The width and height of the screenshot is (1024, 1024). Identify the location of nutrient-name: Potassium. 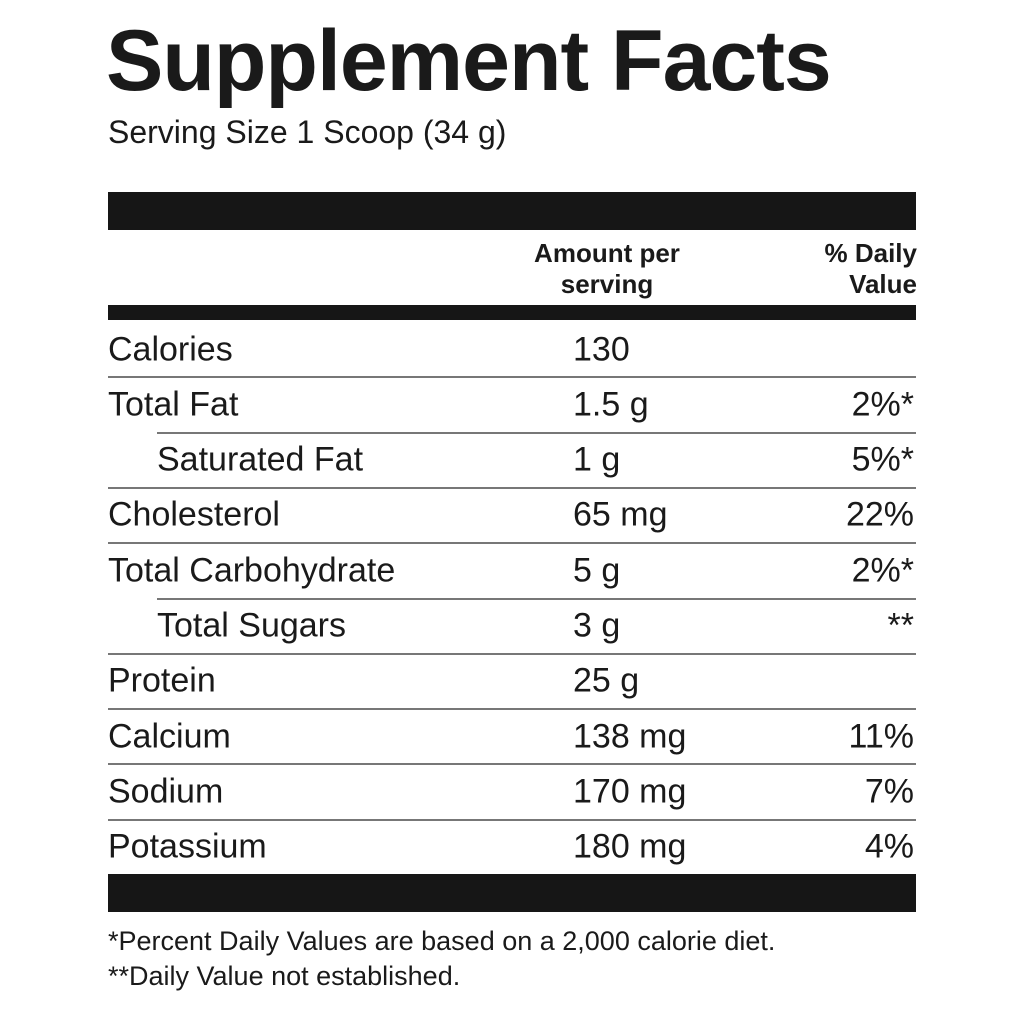
(187, 846).